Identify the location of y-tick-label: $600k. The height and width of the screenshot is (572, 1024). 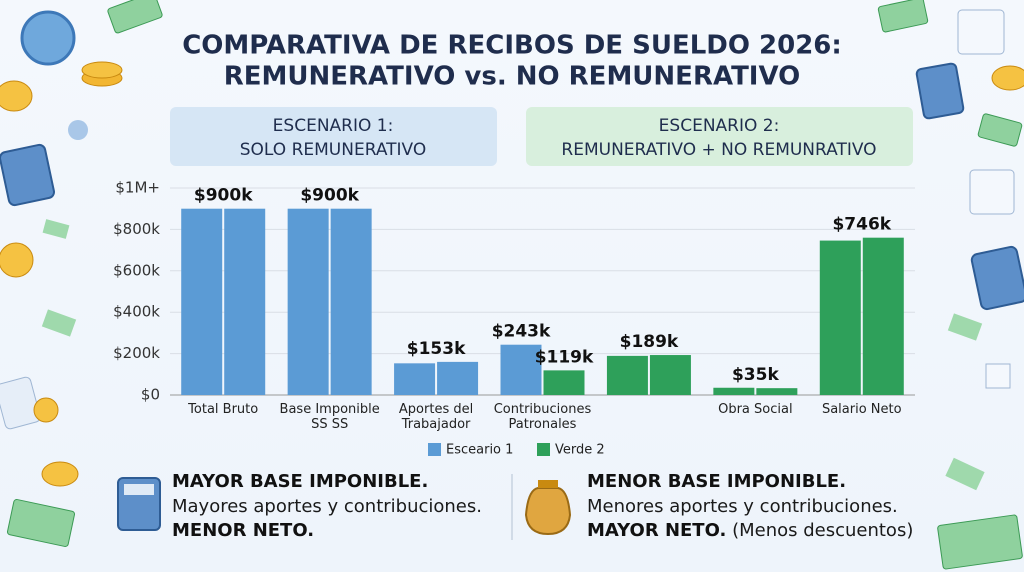
(136, 270).